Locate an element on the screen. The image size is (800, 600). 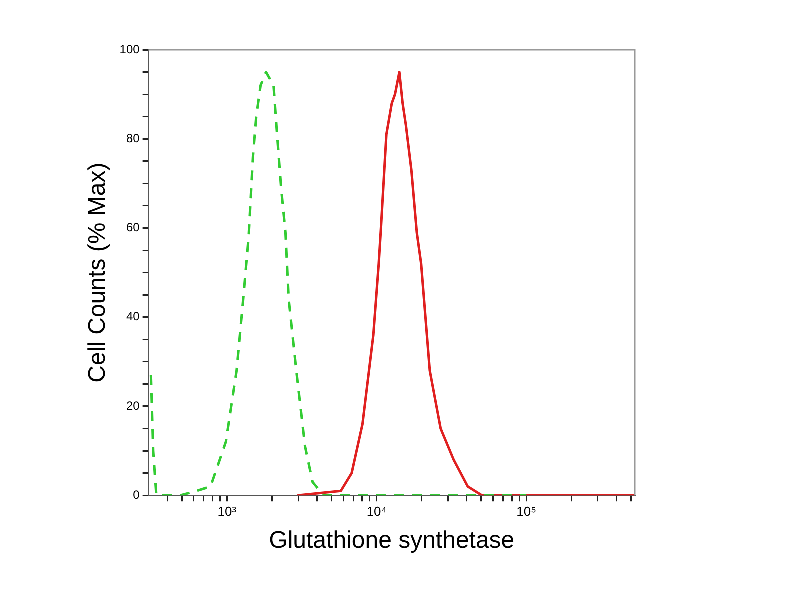
x-tick-label: 10³ is located at coordinates (228, 511).